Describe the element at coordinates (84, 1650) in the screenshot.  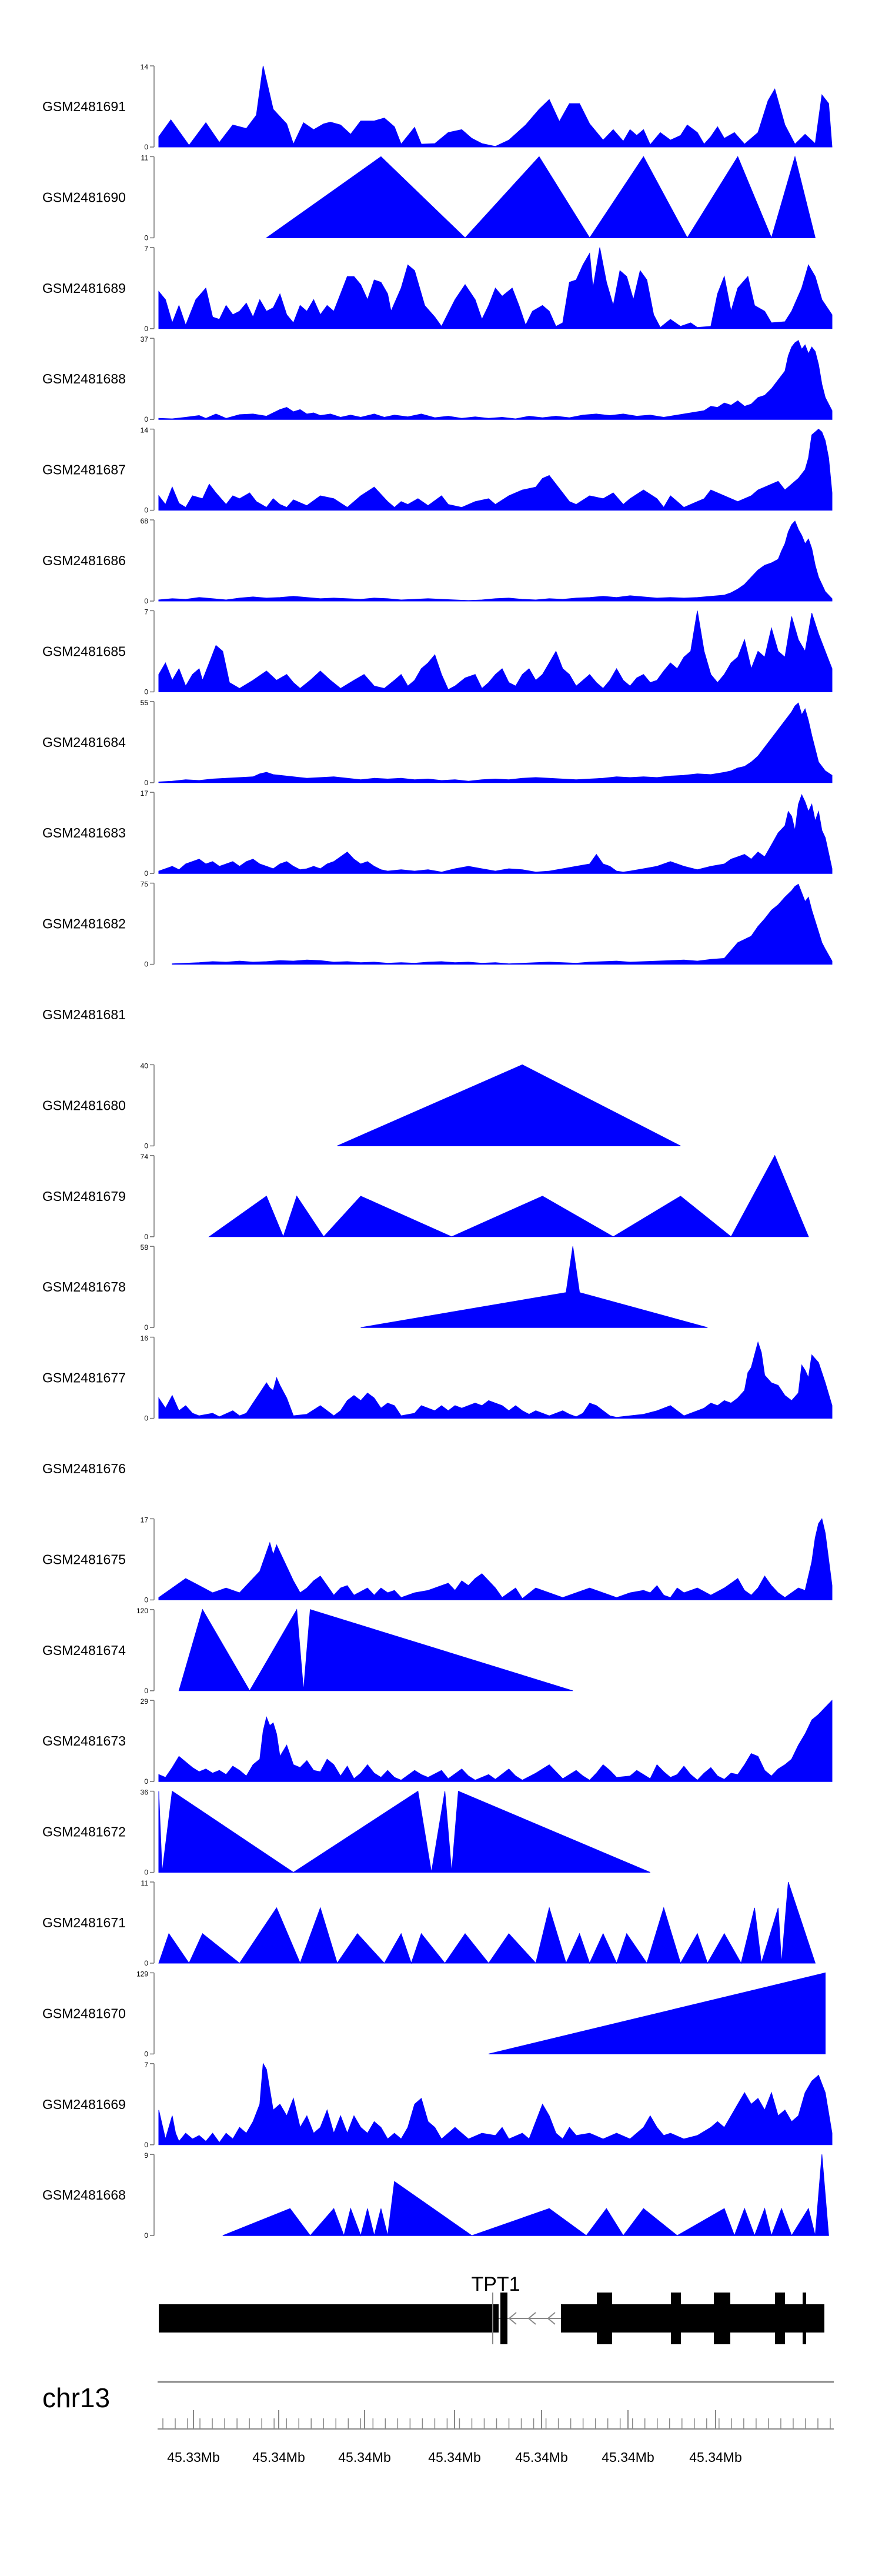
I see `track-sample-label: GSM2481674` at that location.